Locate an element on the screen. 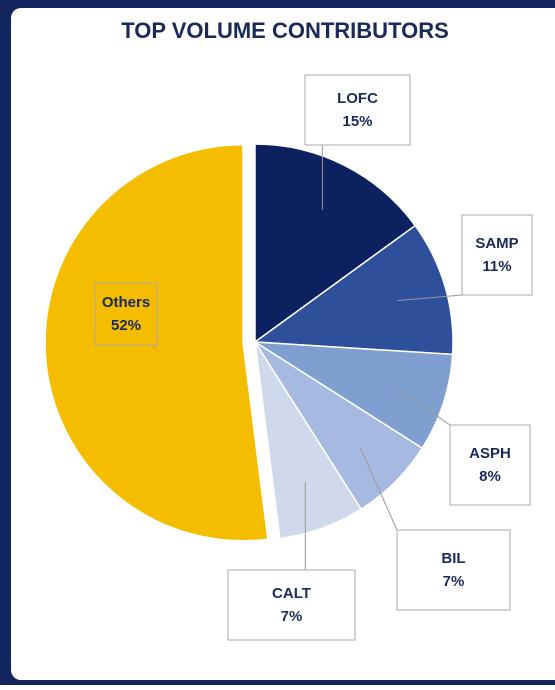  slice-label: LOFC is located at coordinates (357, 98).